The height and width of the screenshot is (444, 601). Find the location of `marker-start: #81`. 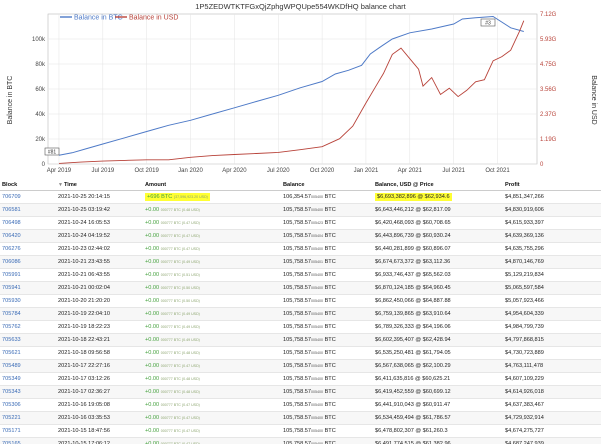

marker-start: #81 is located at coordinates (52, 151).